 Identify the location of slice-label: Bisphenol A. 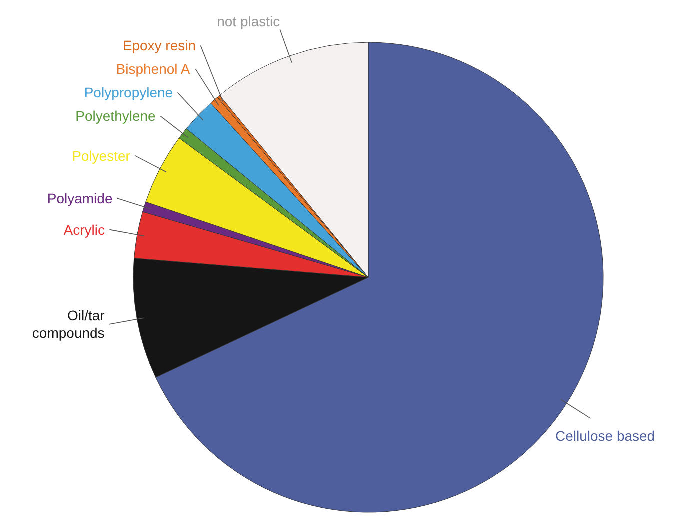
(153, 69).